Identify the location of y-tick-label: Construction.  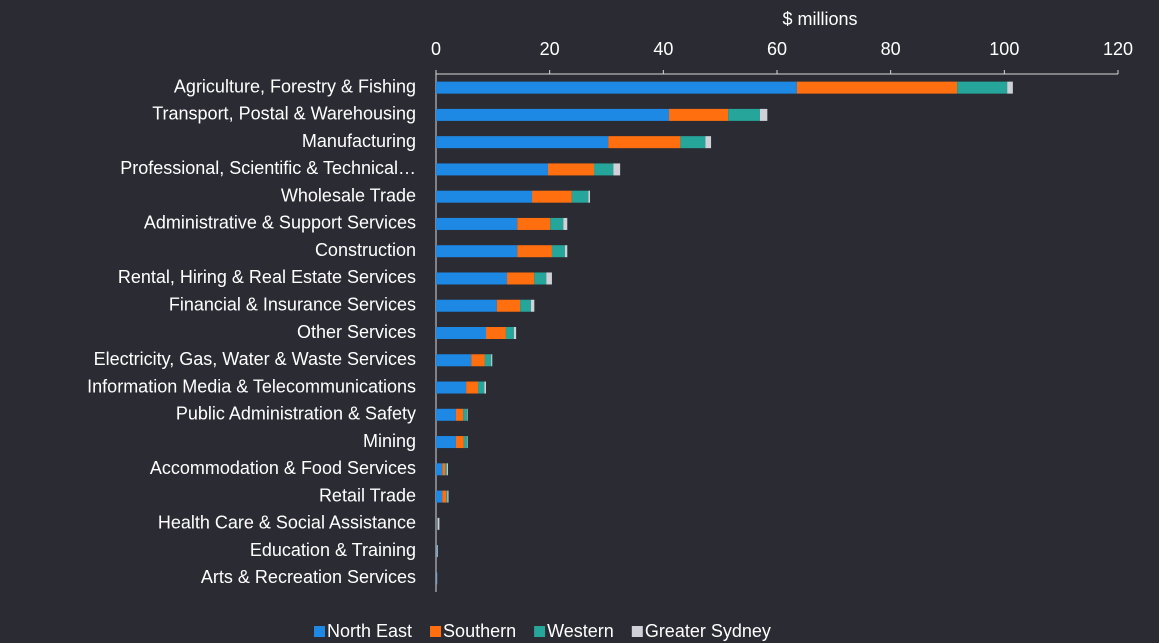
(365, 250).